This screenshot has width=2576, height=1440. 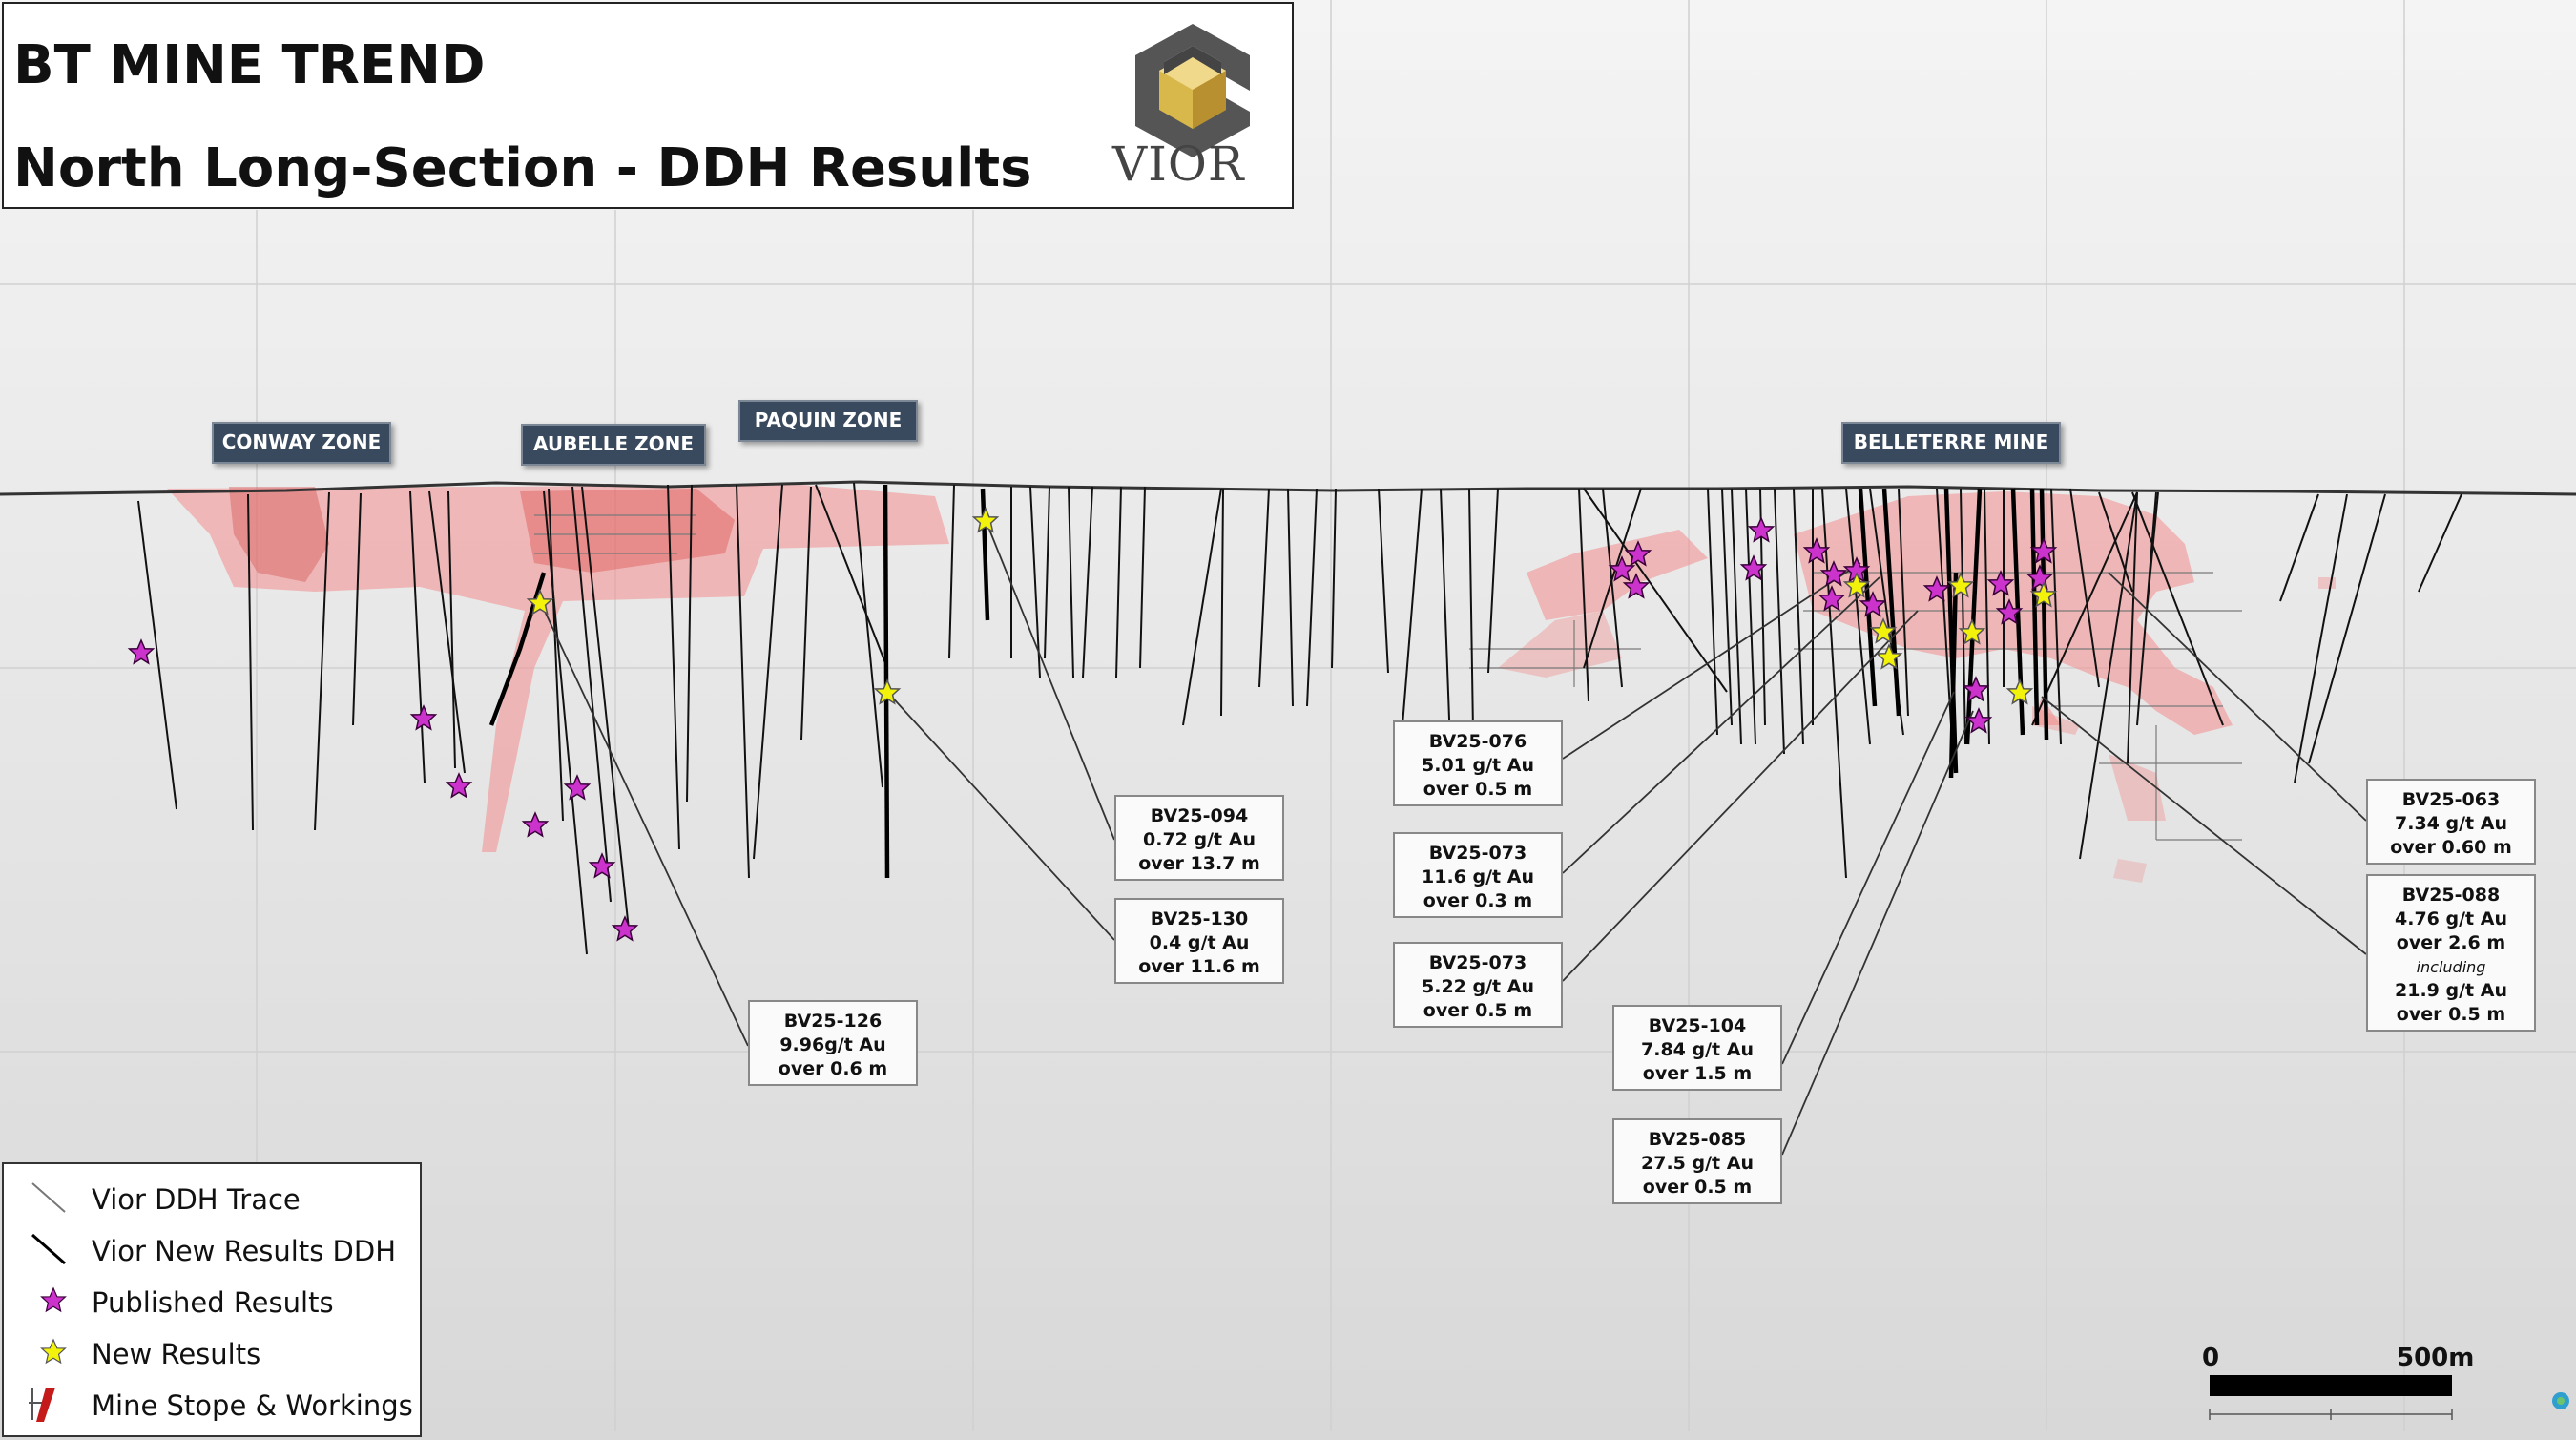 I want to click on callout-length: over 0.6 m, so click(x=833, y=1068).